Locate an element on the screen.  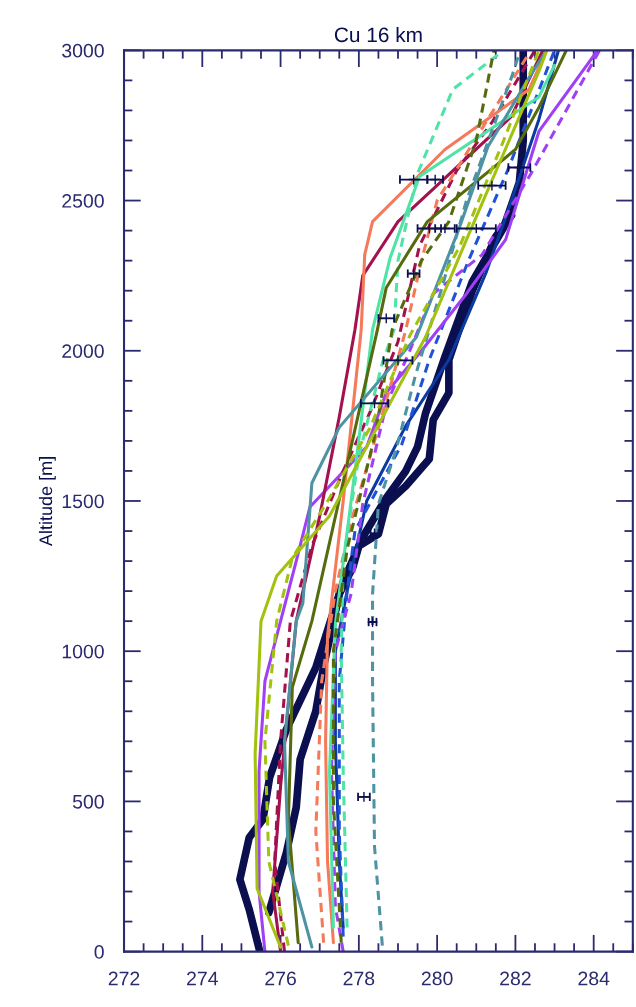
x-tick-label: 280 is located at coordinates (437, 978).